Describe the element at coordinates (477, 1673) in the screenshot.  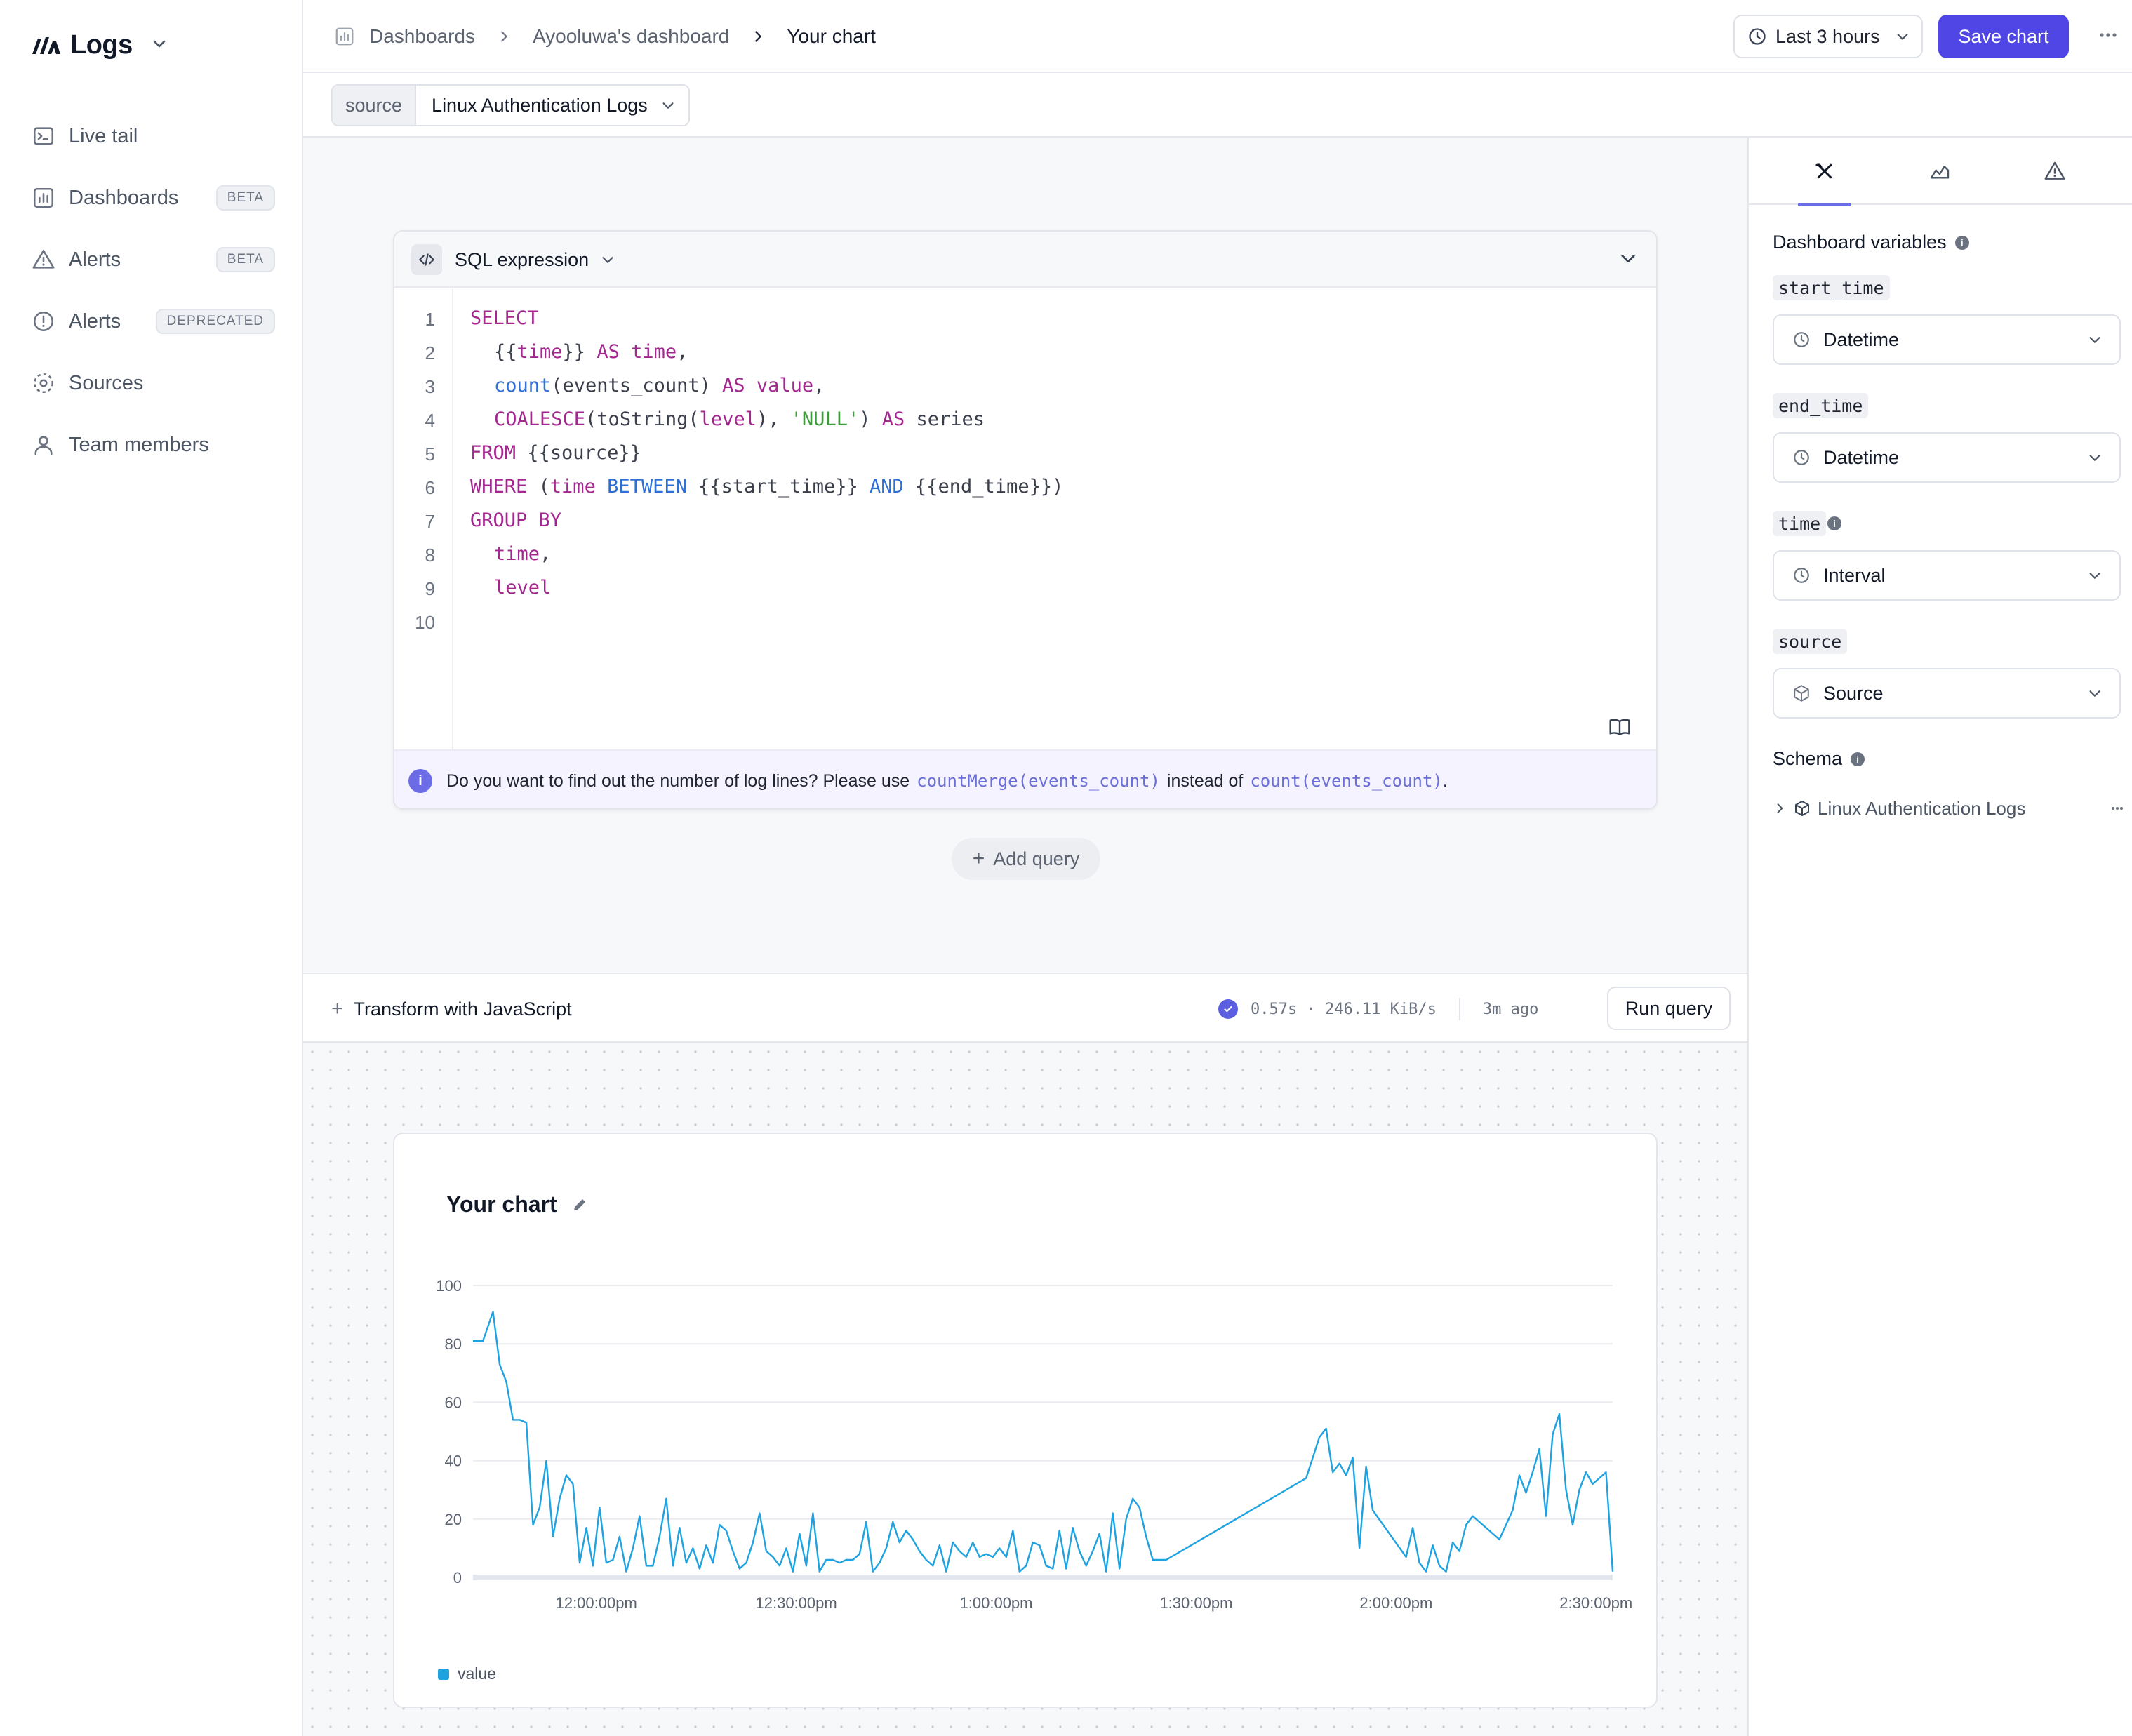
I see `legend-label: value` at that location.